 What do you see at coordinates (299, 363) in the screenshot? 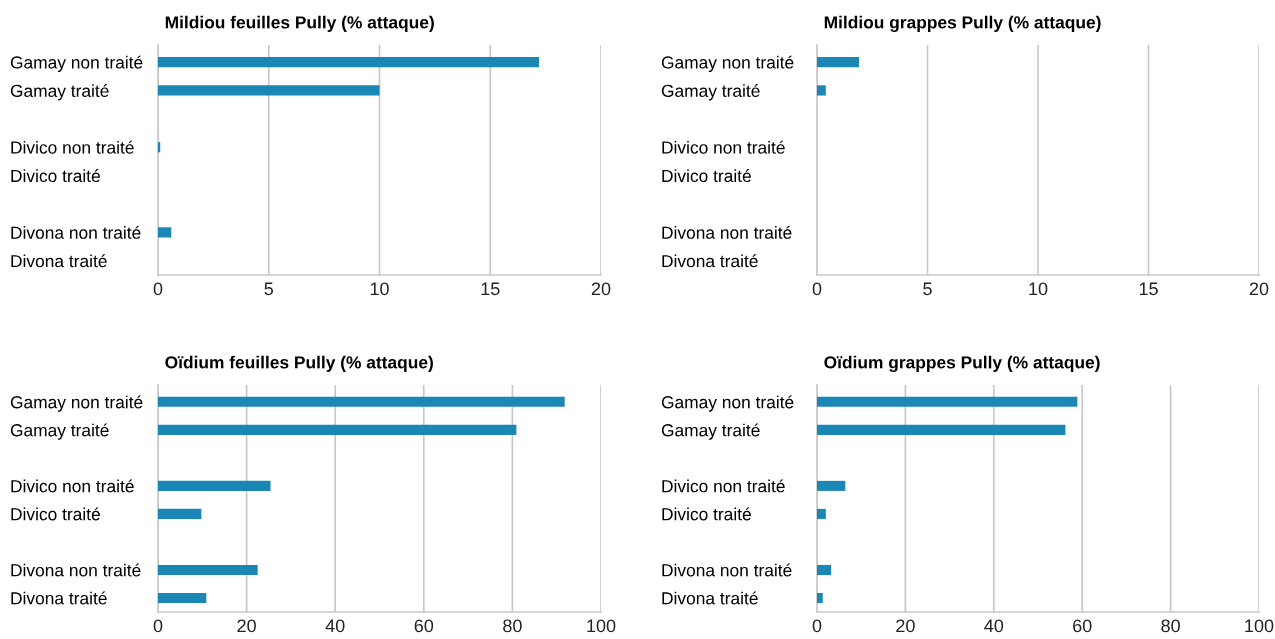
I see `chart-title: Oïdium feuilles Pully (% attaque)` at bounding box center [299, 363].